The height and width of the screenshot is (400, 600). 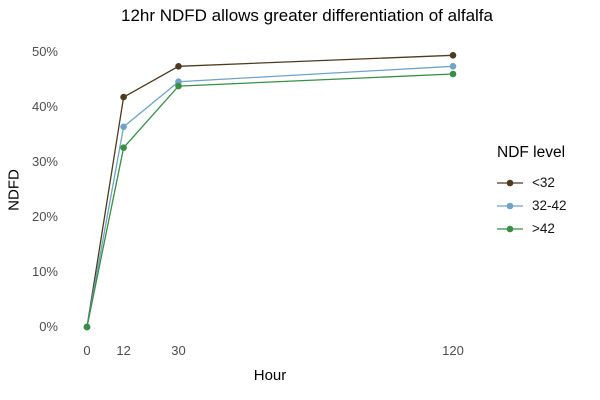 I want to click on y-tick-label: 10%, so click(x=44, y=271).